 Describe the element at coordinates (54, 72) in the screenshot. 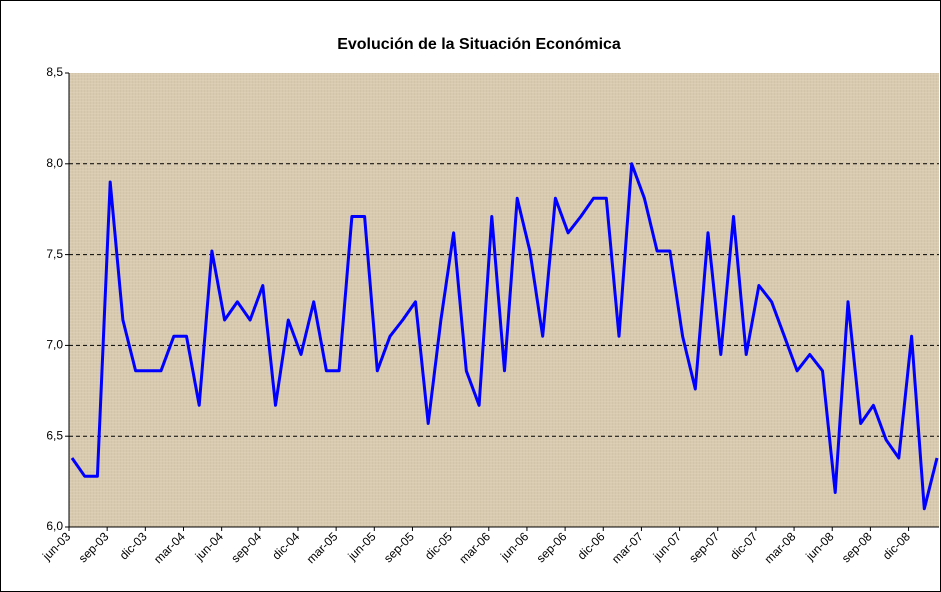

I see `y-tick-label: 8,5` at that location.